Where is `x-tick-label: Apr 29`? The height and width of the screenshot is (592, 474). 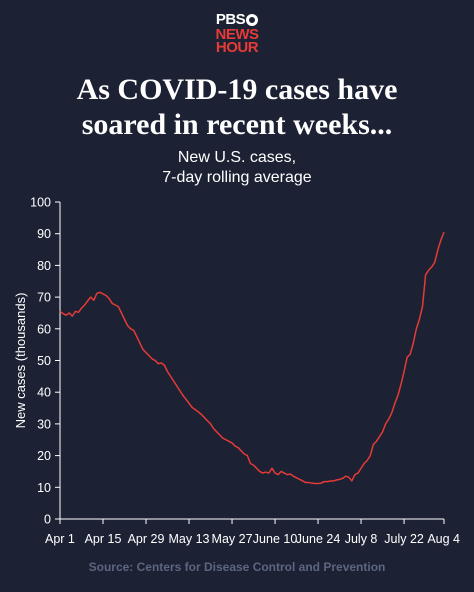 x-tick-label: Apr 29 is located at coordinates (146, 539).